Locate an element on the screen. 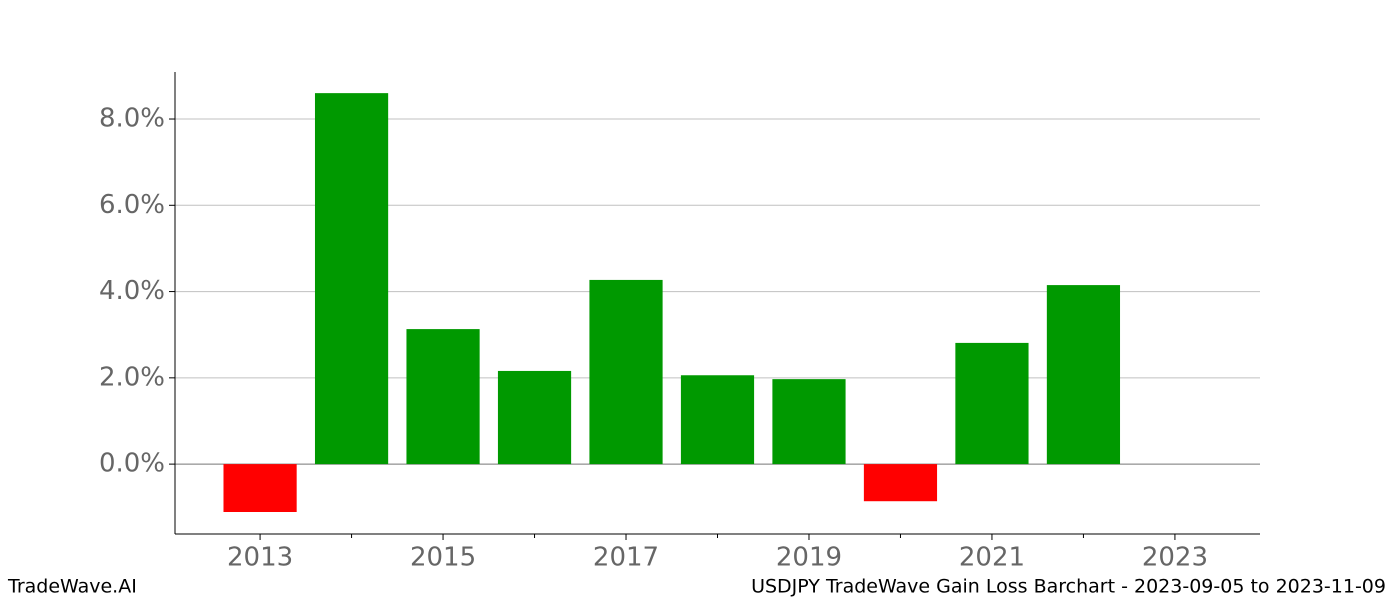 Image resolution: width=1400 pixels, height=600 pixels. x-tick-label: 2017 is located at coordinates (626, 558).